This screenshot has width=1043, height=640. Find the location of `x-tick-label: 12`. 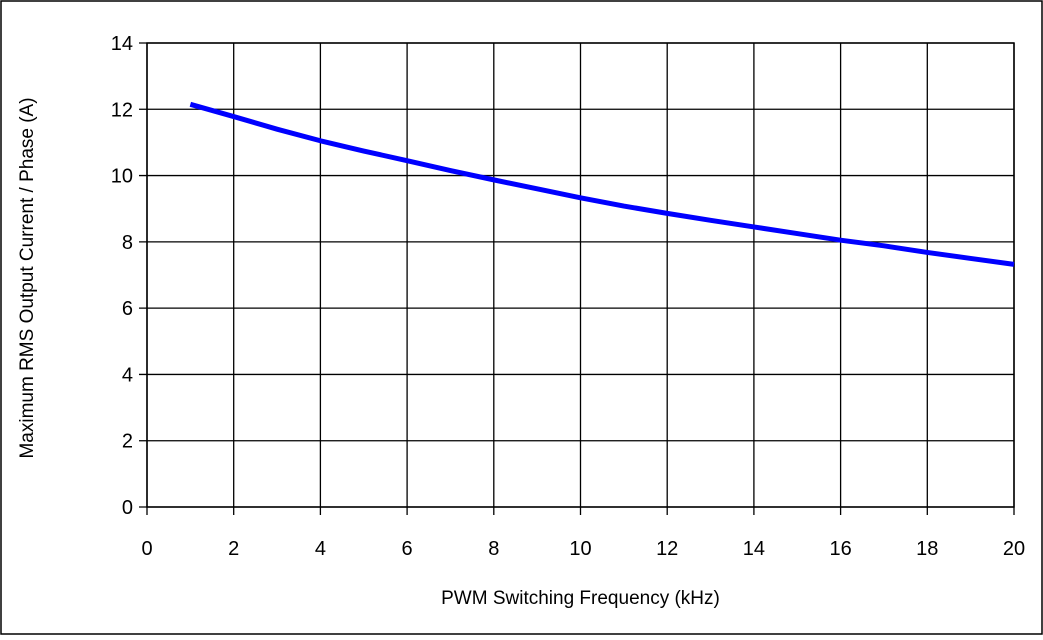

x-tick-label: 12 is located at coordinates (667, 549).